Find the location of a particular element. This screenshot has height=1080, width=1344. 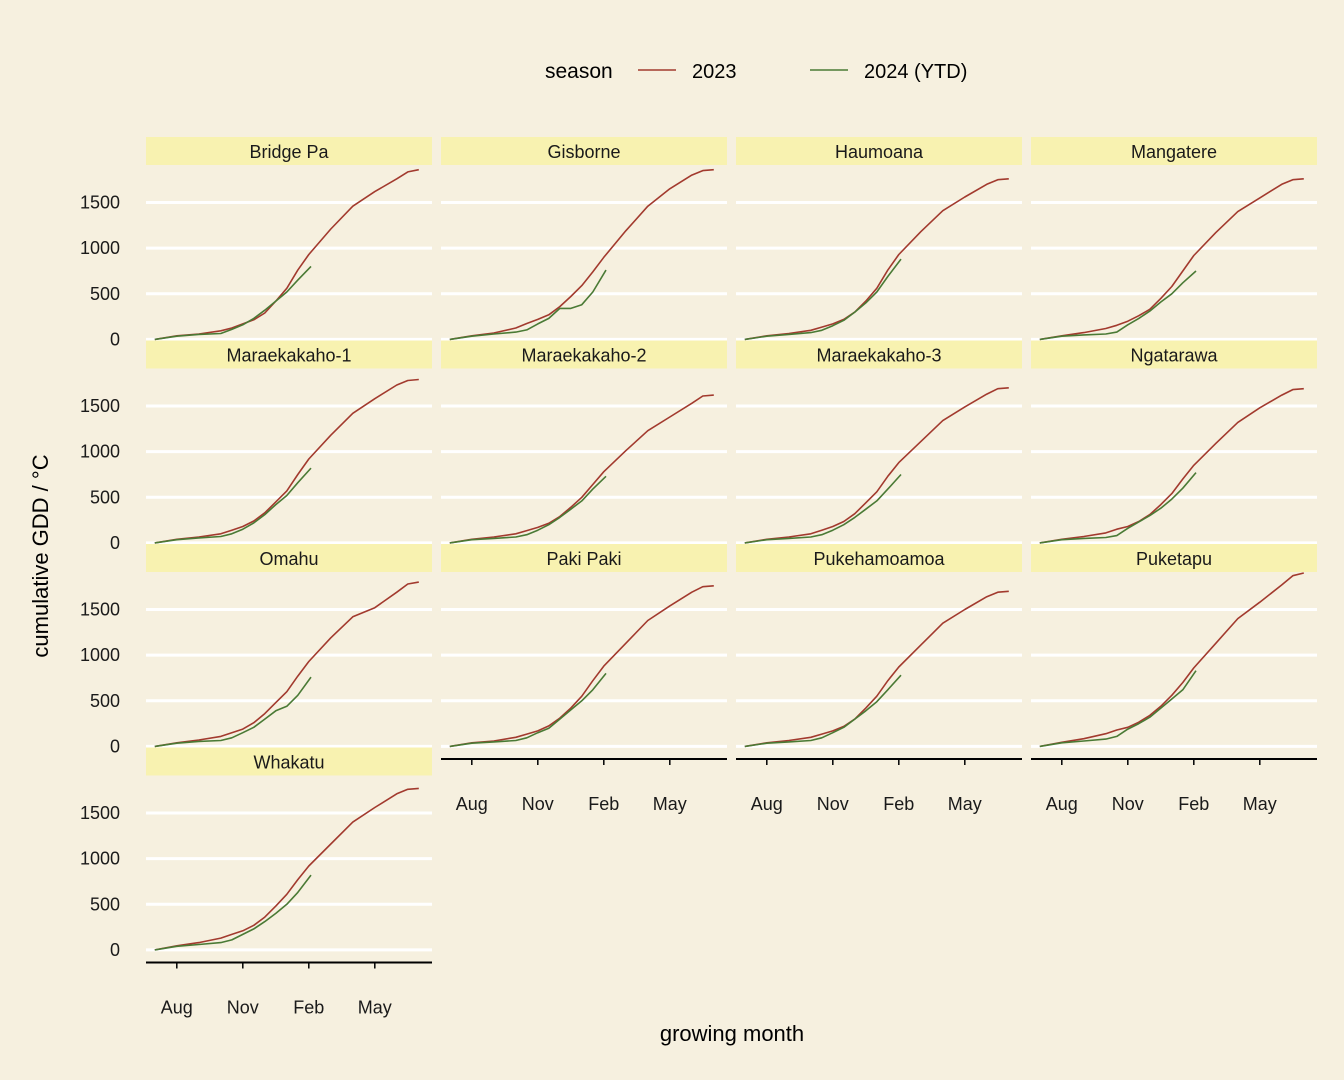

strip-label-omahu: Omahu is located at coordinates (288, 559).